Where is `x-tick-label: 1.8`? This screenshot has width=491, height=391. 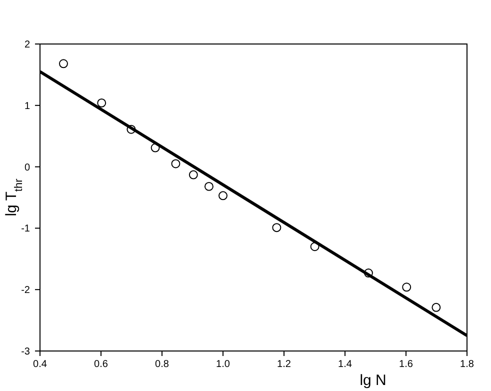 x-tick-label: 1.8 is located at coordinates (467, 364).